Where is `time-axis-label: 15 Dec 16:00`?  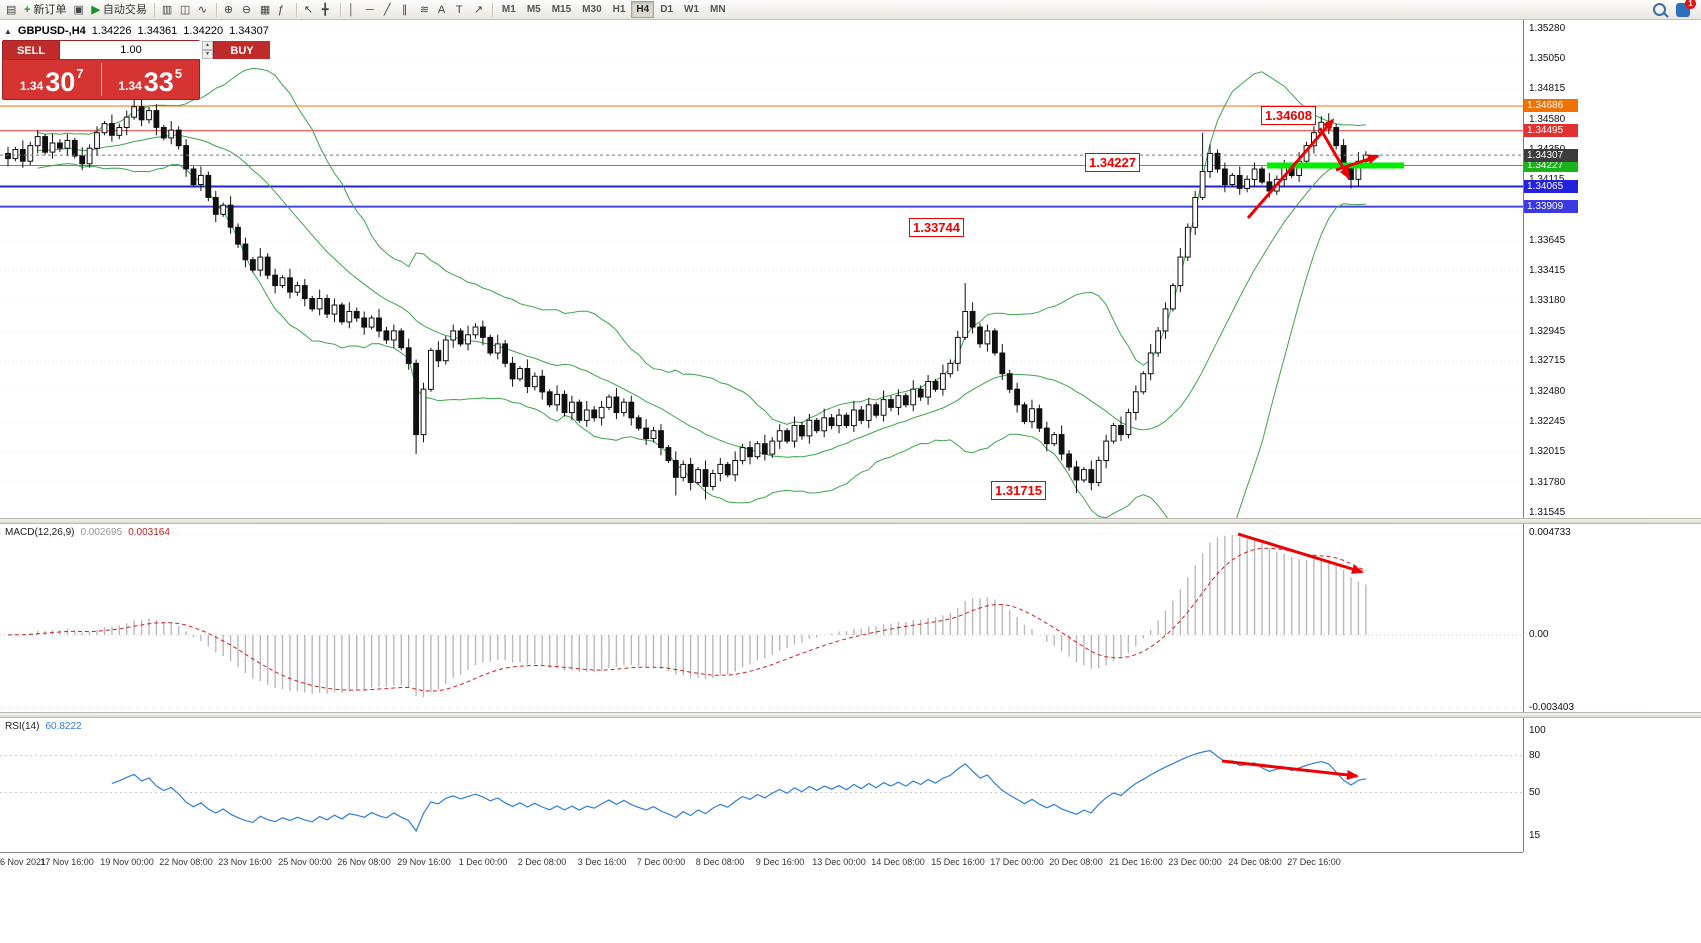 time-axis-label: 15 Dec 16:00 is located at coordinates (958, 862).